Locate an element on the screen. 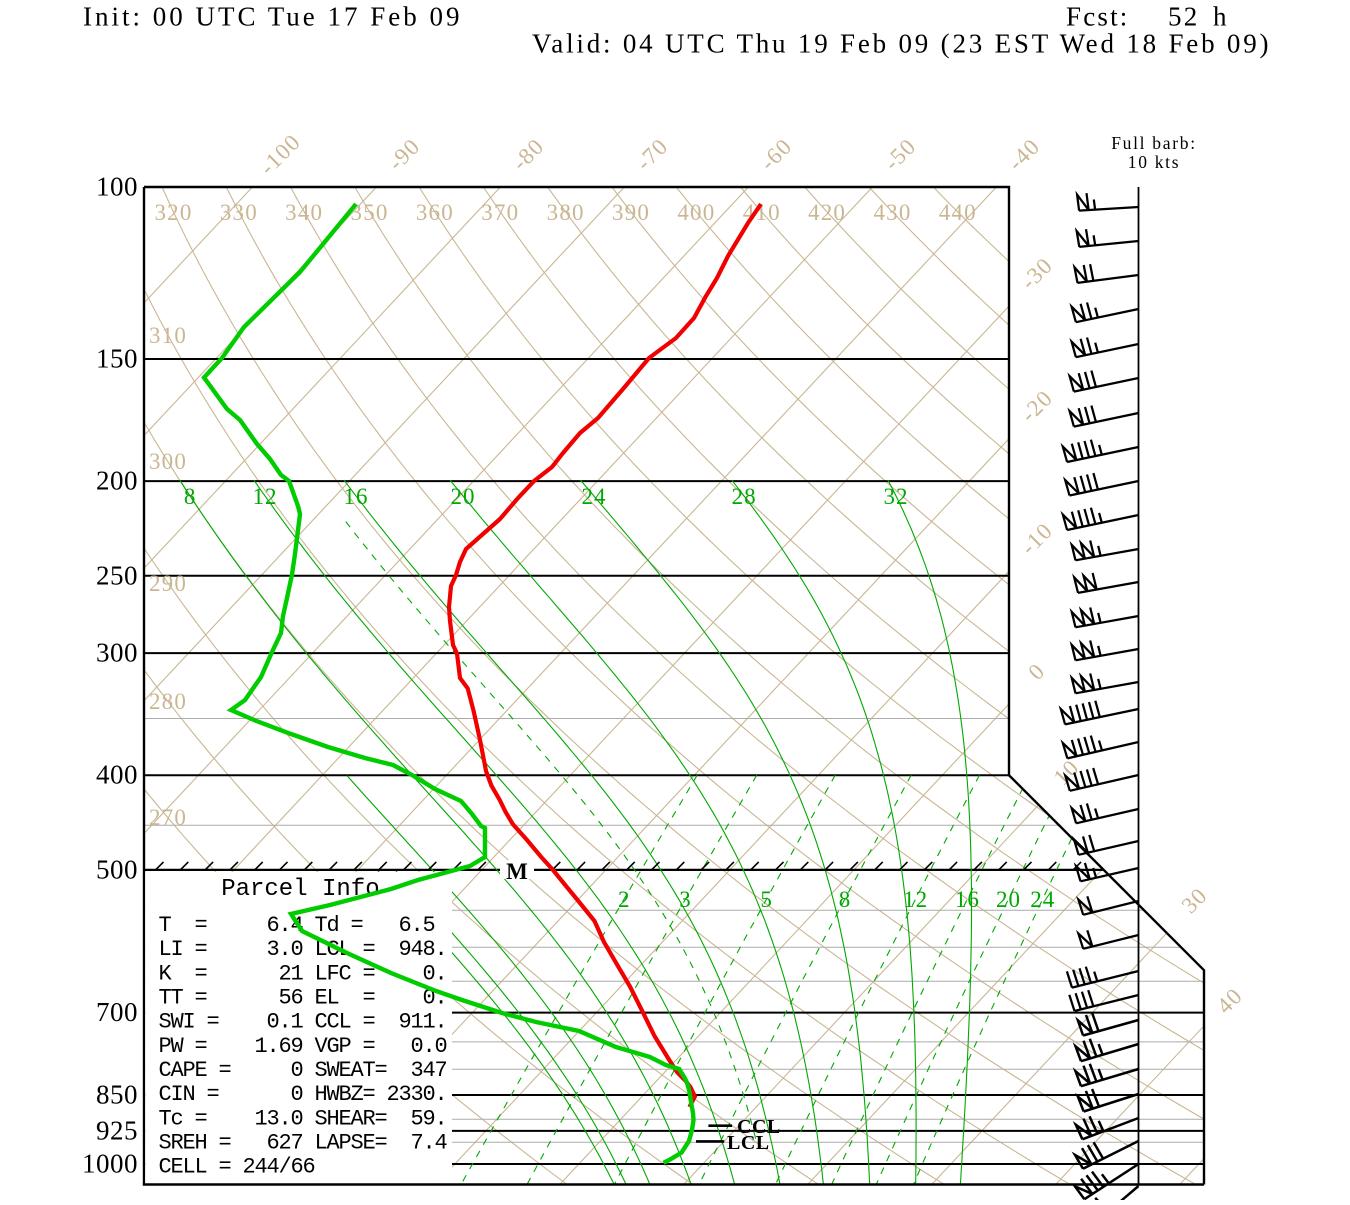  svg-text: Tc = 13.0 SHEAR= 59. is located at coordinates (303, 1118).